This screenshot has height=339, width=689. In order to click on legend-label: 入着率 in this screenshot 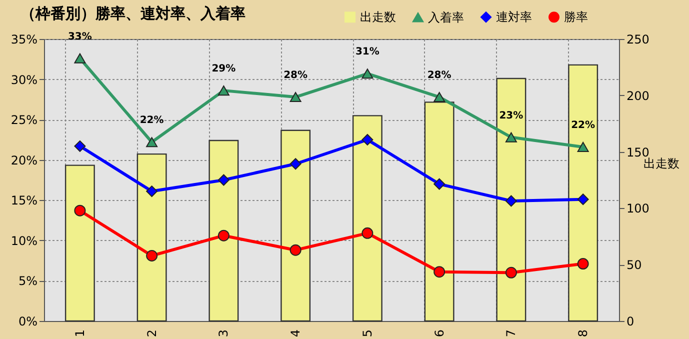, I will do `click(446, 17)`.